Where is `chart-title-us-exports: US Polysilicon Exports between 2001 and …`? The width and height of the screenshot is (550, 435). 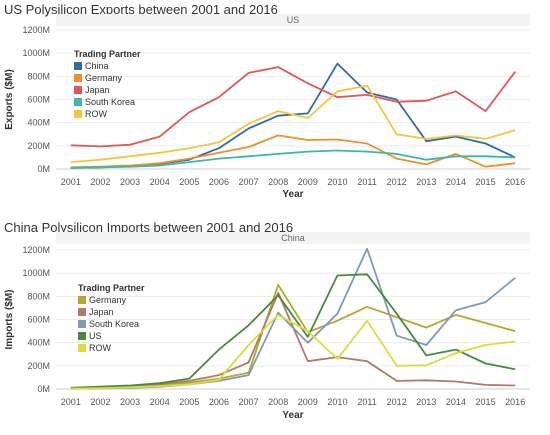 chart-title-us-exports: US Polysilicon Exports between 2001 and … is located at coordinates (141, 9).